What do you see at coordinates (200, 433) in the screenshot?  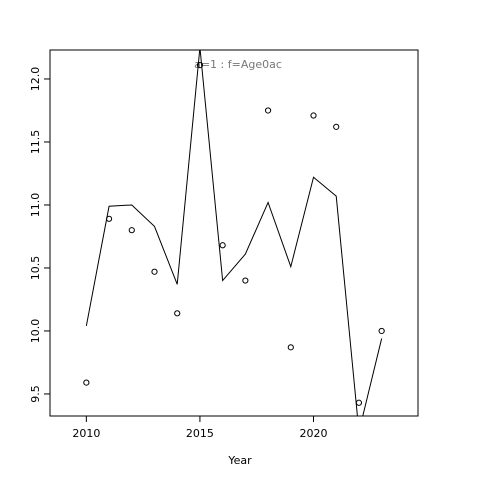 I see `x-tick-label: 2015` at bounding box center [200, 433].